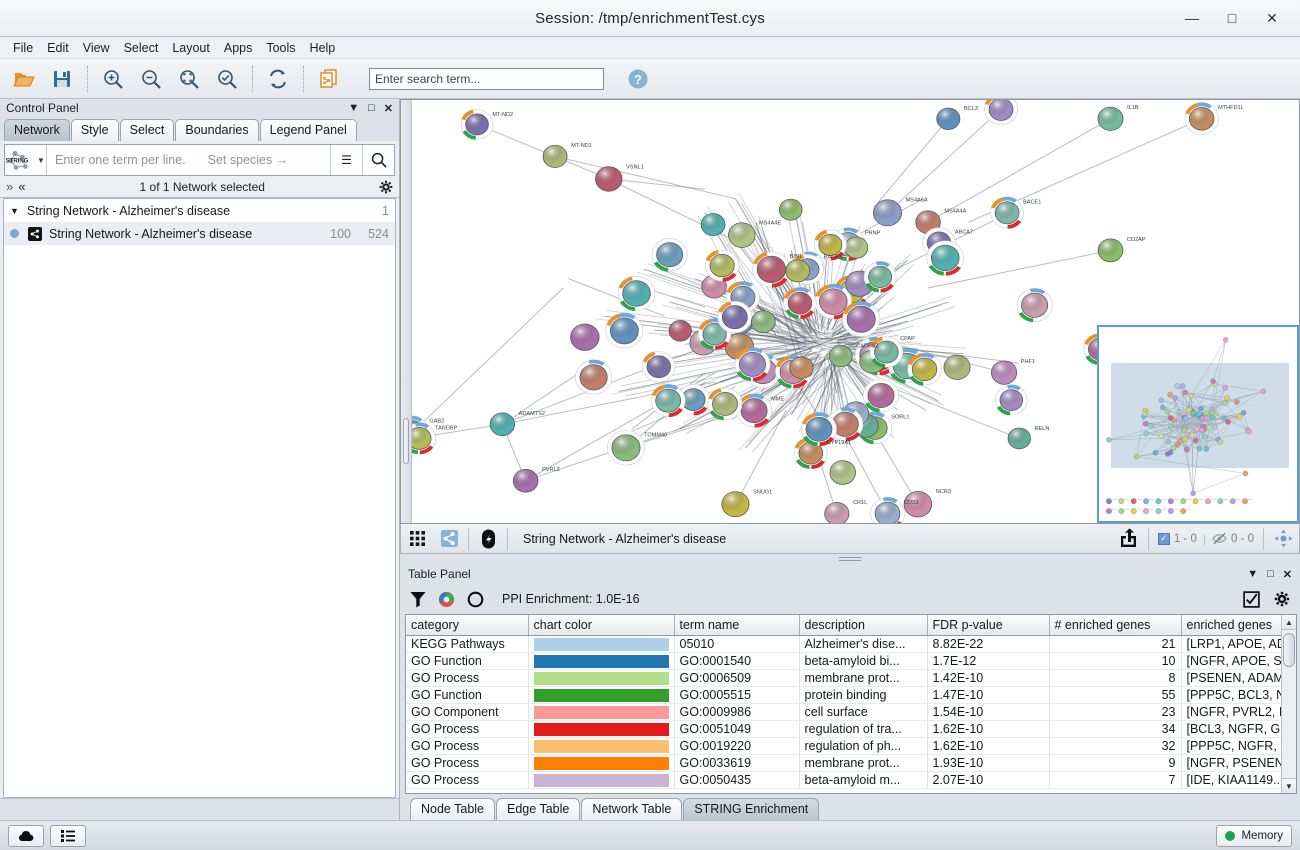  I want to click on minimize-button: —, so click(1192, 18).